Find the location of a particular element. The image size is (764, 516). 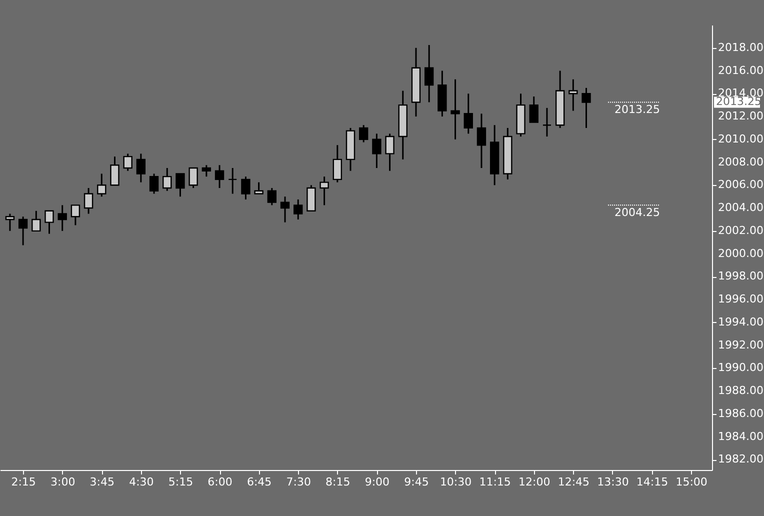

y-tick-label: 2006.00 is located at coordinates (741, 185).